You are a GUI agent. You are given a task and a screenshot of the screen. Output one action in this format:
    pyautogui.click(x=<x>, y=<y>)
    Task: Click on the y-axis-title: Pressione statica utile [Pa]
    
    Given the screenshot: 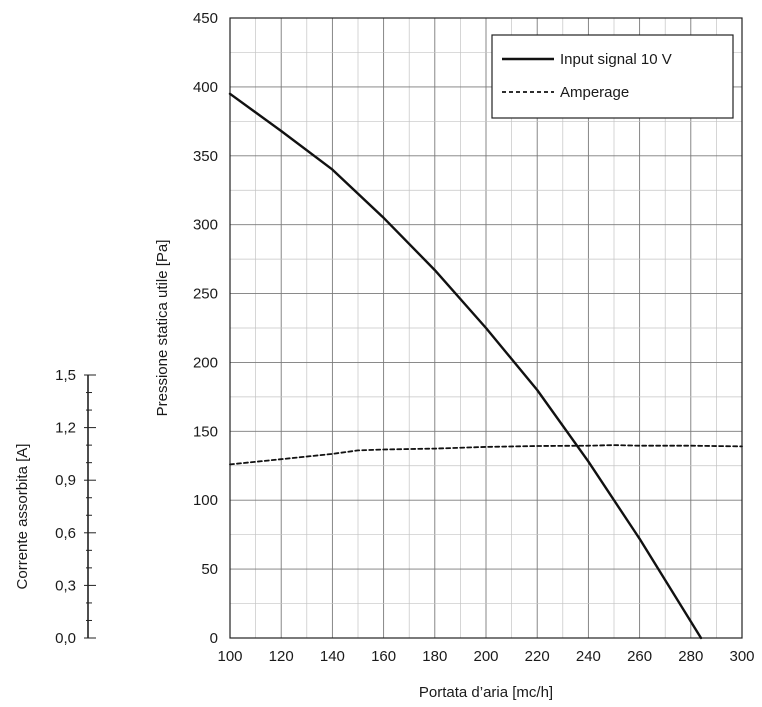 What is the action you would take?
    pyautogui.click(x=162, y=328)
    